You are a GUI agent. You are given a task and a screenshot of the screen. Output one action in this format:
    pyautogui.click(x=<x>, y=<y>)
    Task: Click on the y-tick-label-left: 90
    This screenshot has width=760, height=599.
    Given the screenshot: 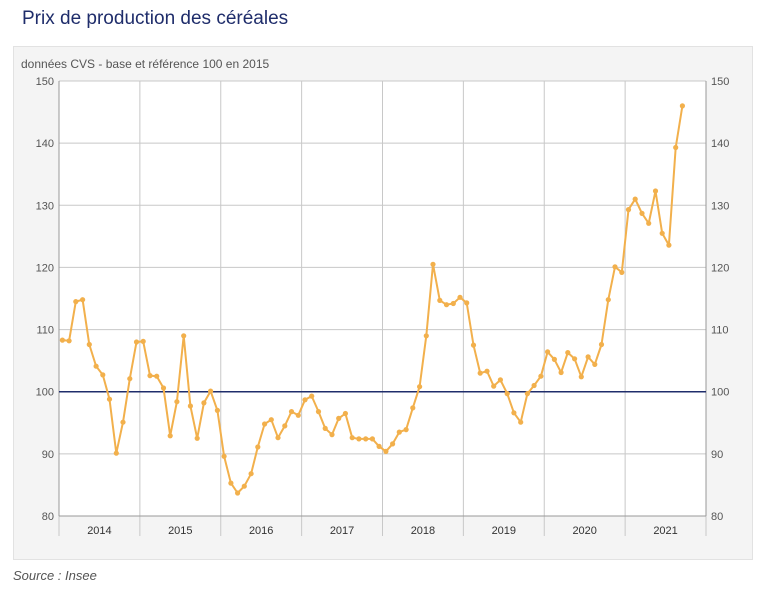 What is the action you would take?
    pyautogui.click(x=48, y=455)
    